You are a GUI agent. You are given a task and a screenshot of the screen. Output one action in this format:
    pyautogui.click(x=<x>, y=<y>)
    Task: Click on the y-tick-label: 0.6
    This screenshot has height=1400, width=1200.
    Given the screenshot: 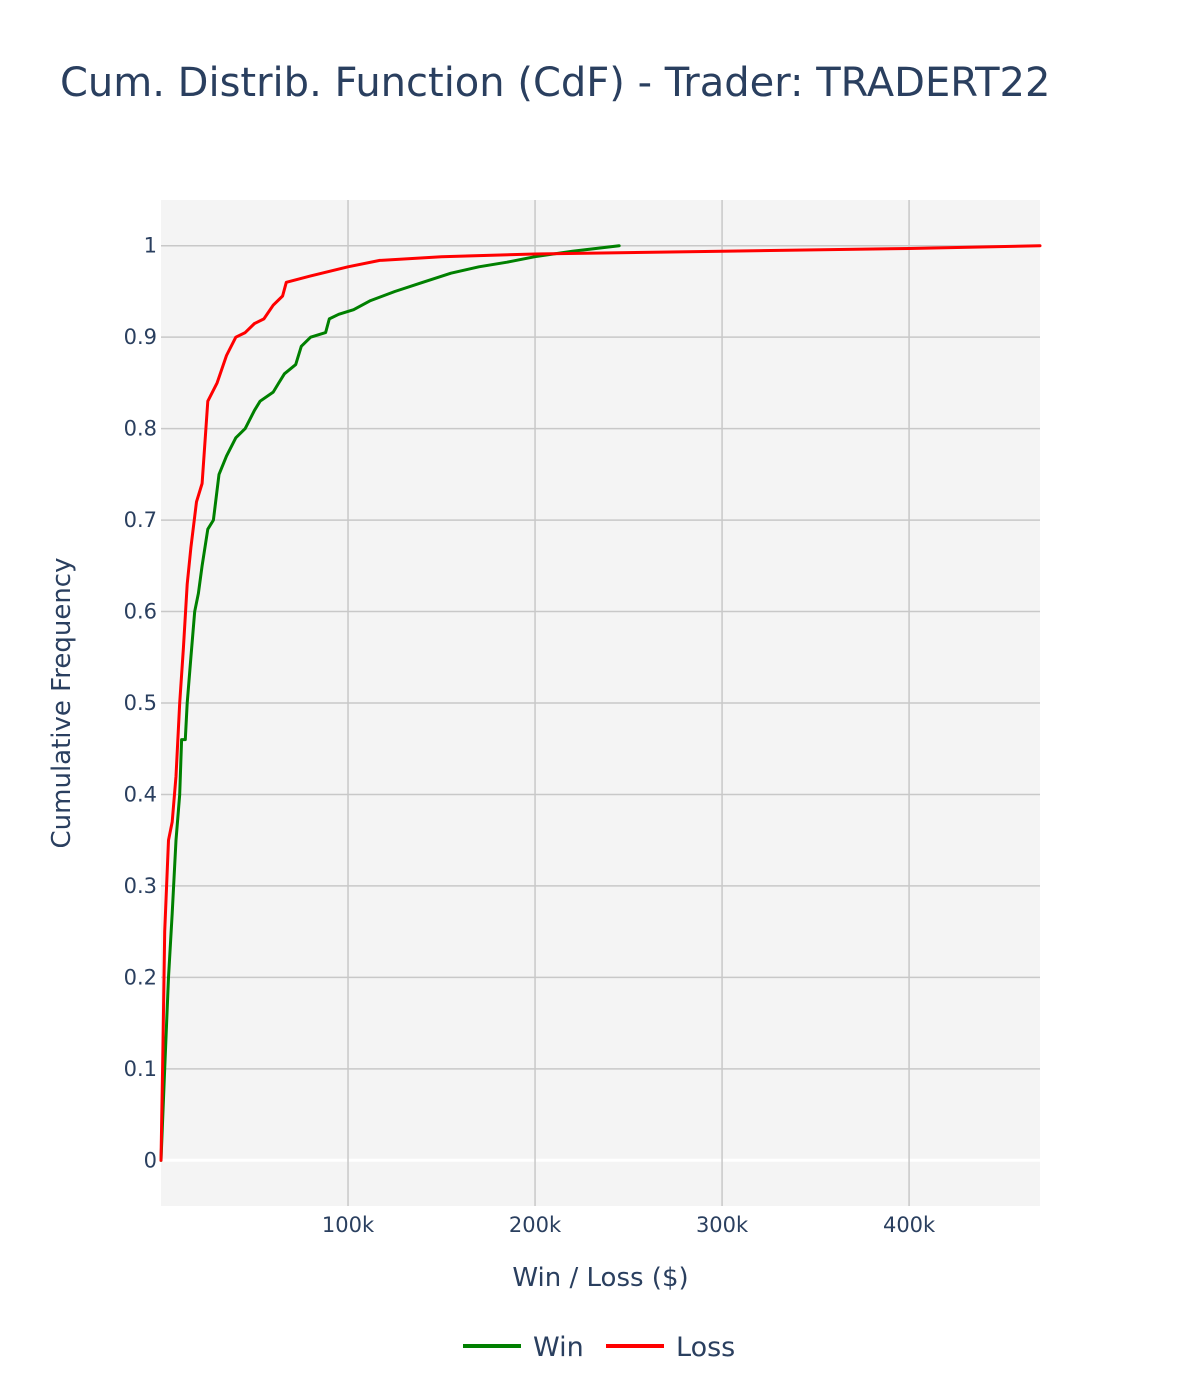 What is the action you would take?
    pyautogui.click(x=140, y=612)
    